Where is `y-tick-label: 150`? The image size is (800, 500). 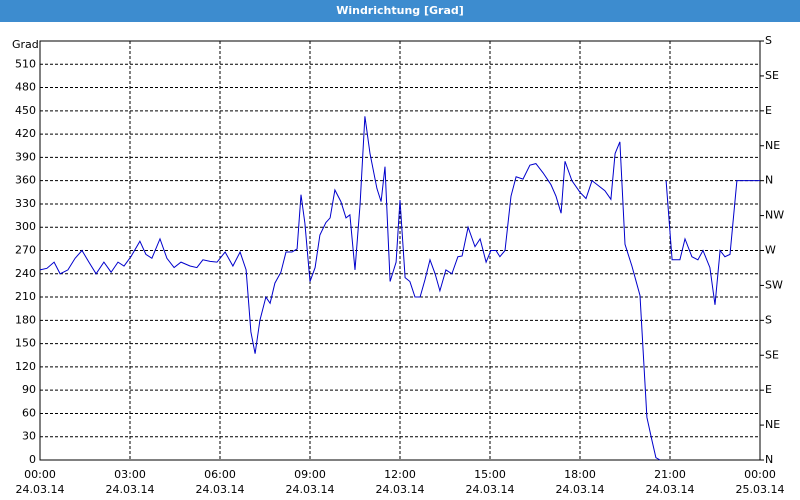
y-tick-label: 150 is located at coordinates (25, 343).